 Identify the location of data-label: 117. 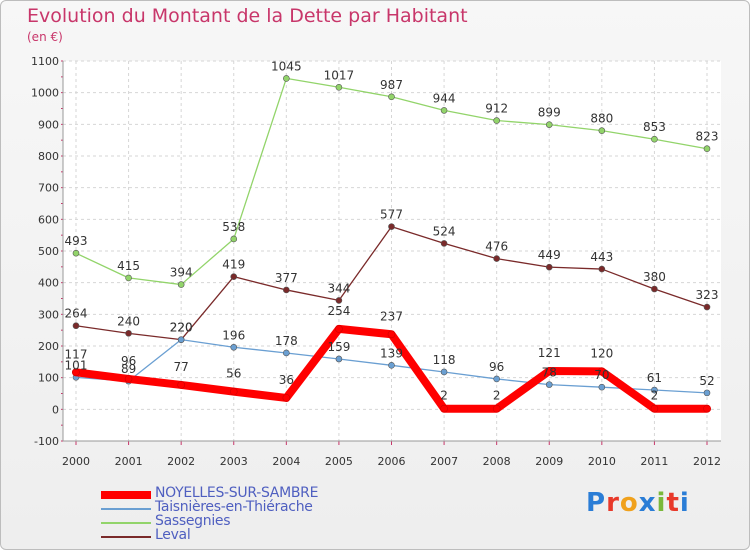
(76, 354).